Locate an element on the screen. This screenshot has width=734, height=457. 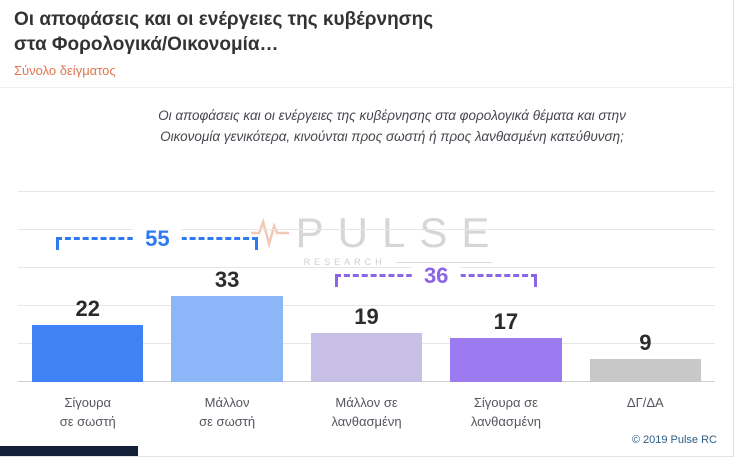
bar-column: 17 is located at coordinates (505, 346).